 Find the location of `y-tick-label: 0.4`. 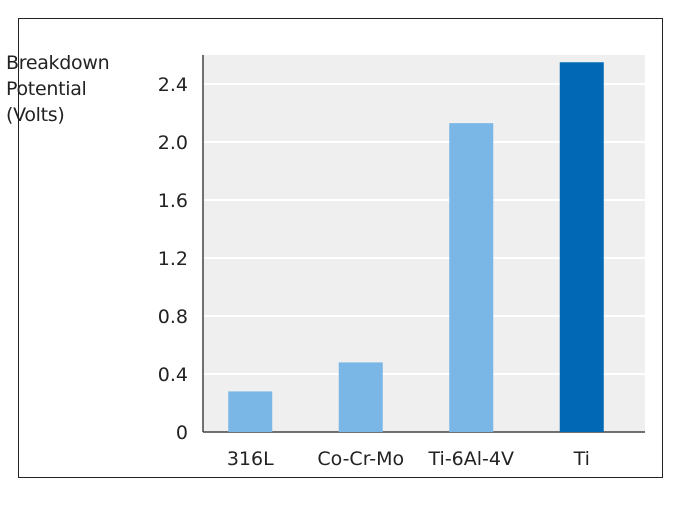

y-tick-label: 0.4 is located at coordinates (173, 375).